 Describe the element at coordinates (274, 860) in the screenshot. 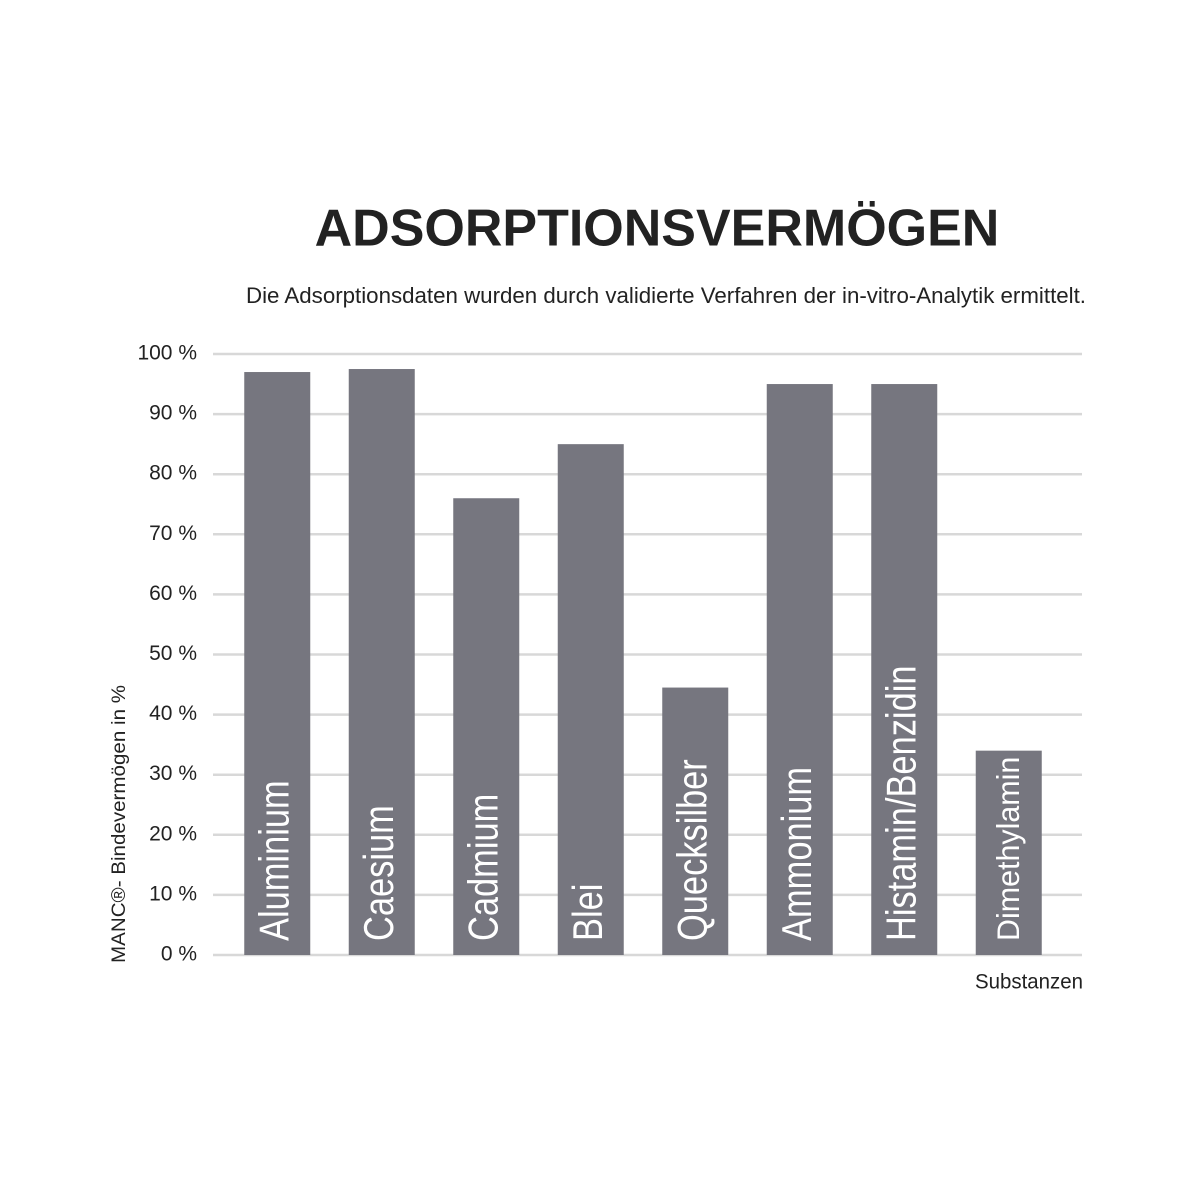

I see `bar-category-label: Aluminium` at that location.